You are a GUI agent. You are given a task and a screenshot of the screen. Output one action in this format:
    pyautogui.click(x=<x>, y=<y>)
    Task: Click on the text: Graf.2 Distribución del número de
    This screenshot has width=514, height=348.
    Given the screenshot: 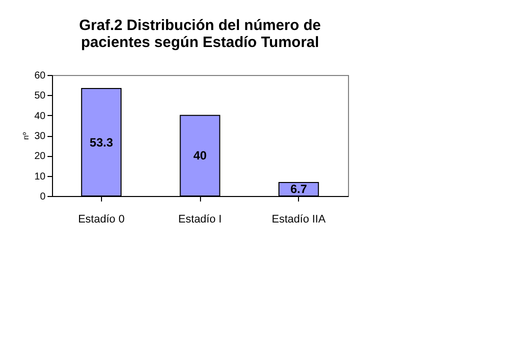 What is the action you would take?
    pyautogui.click(x=200, y=25)
    